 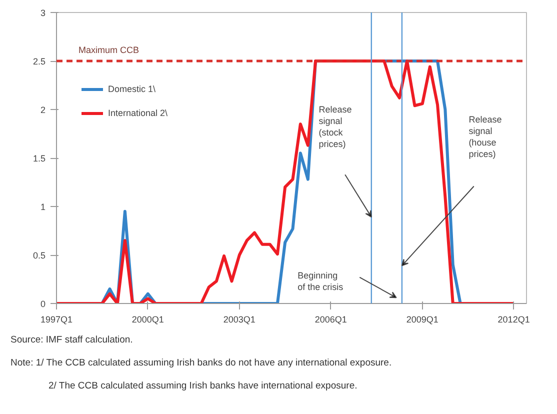 What do you see at coordinates (39, 61) in the screenshot?
I see `y-tick-label: 2.5` at bounding box center [39, 61].